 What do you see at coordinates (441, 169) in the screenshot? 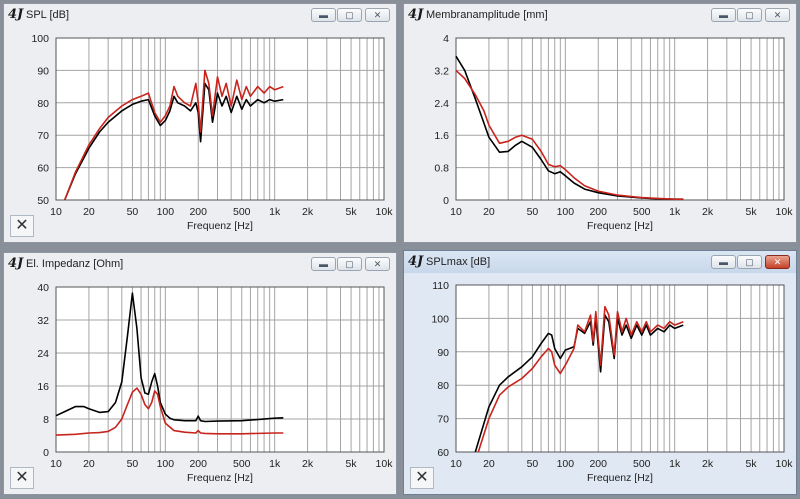
I see `y-tick-label: 0.8` at bounding box center [441, 169].